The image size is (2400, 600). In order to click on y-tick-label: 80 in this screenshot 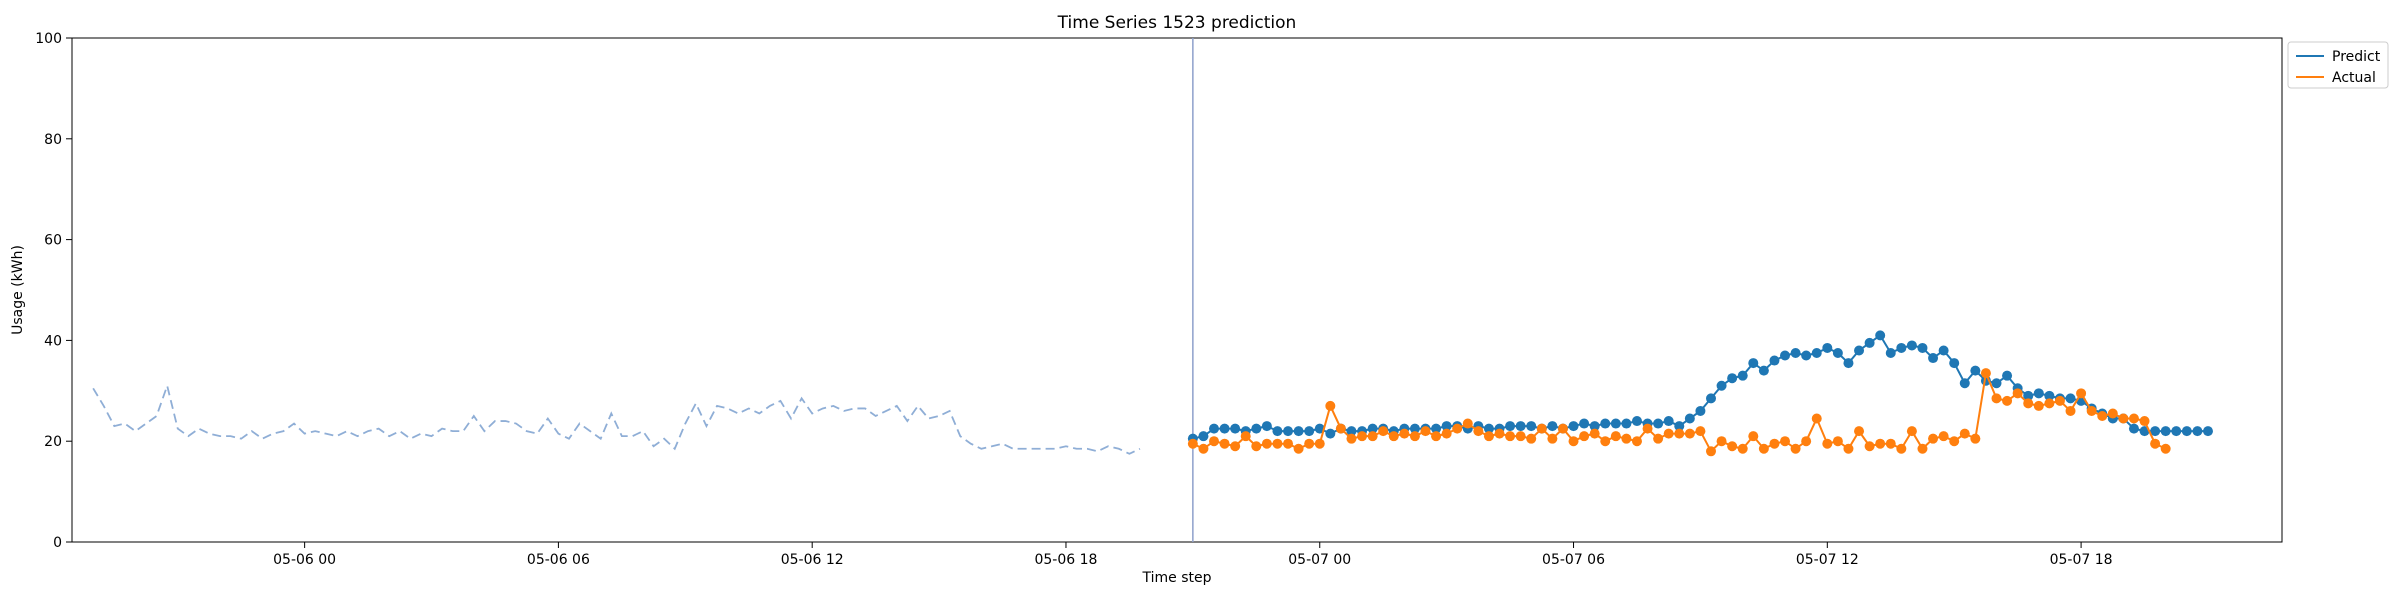, I will do `click(53, 140)`.